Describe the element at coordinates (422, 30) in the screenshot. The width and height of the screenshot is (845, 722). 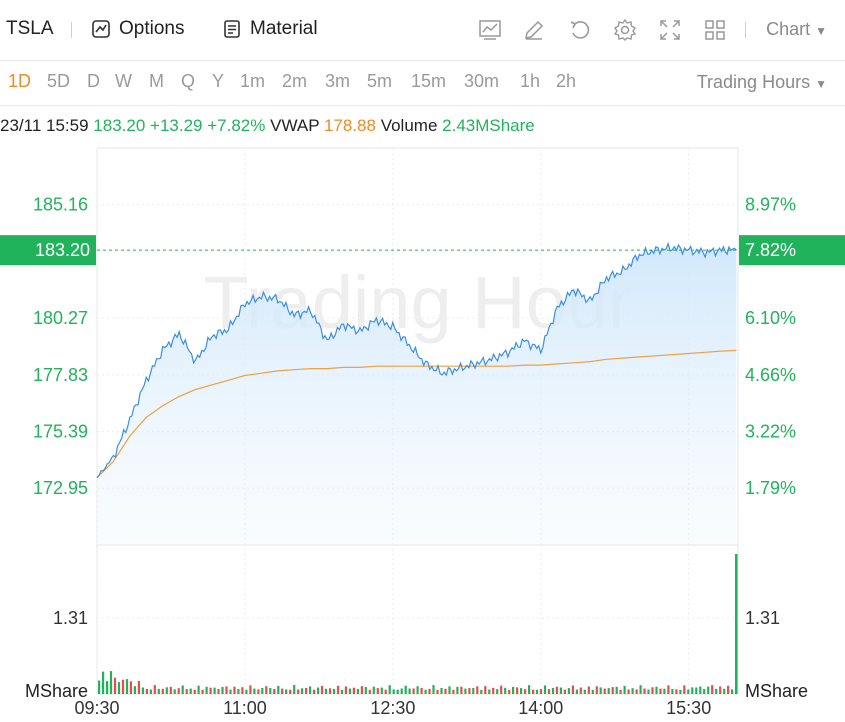
I see `top-toolbar: TSLA Options Material Chart ▼` at that location.